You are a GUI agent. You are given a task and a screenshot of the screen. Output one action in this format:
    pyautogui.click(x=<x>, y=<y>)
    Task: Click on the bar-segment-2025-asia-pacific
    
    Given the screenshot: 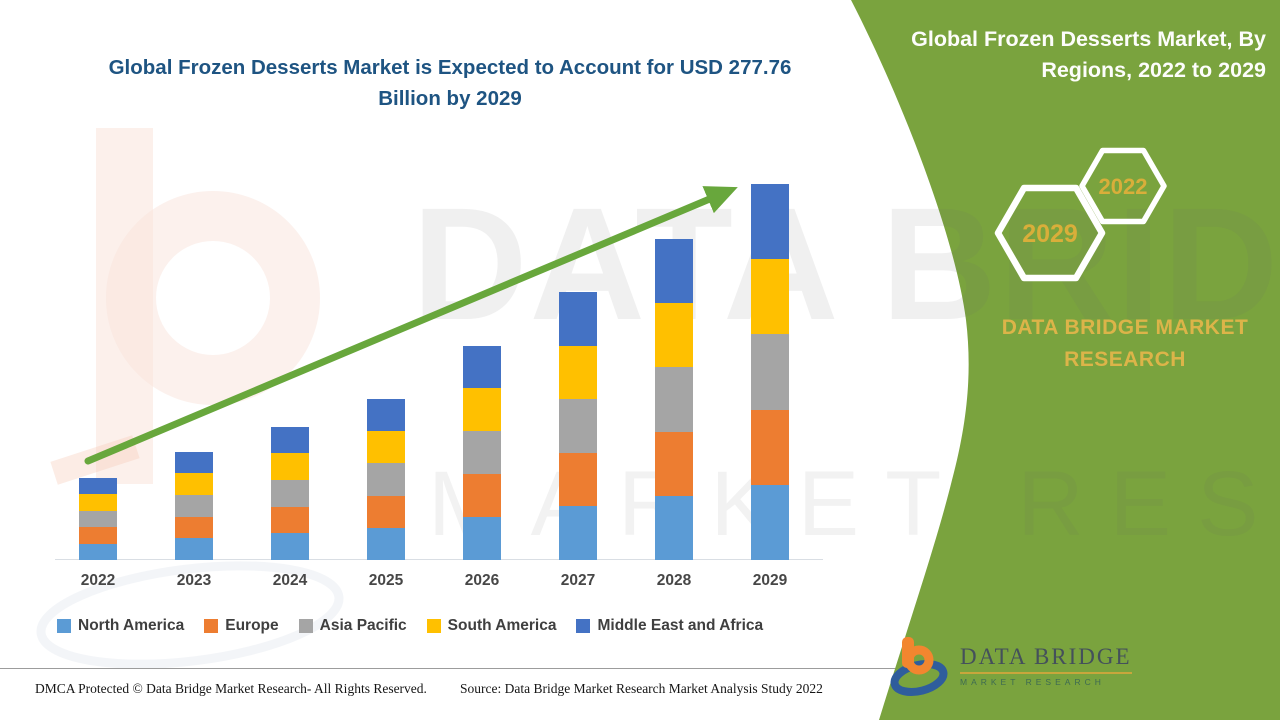 What is the action you would take?
    pyautogui.click(x=386, y=479)
    